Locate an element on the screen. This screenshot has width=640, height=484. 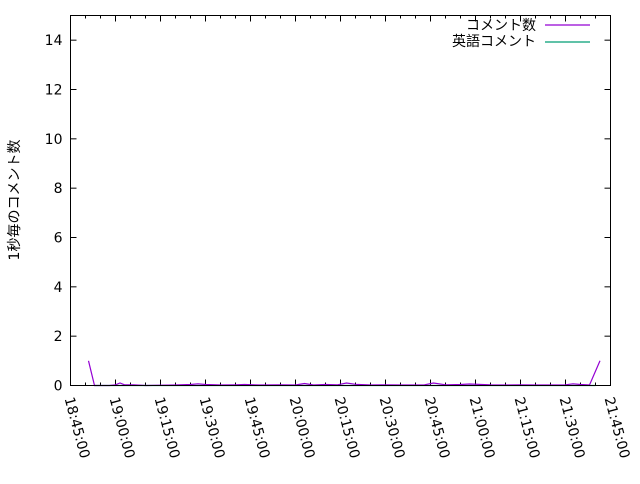
x-tick-label: 21:30:00 is located at coordinates (572, 427).